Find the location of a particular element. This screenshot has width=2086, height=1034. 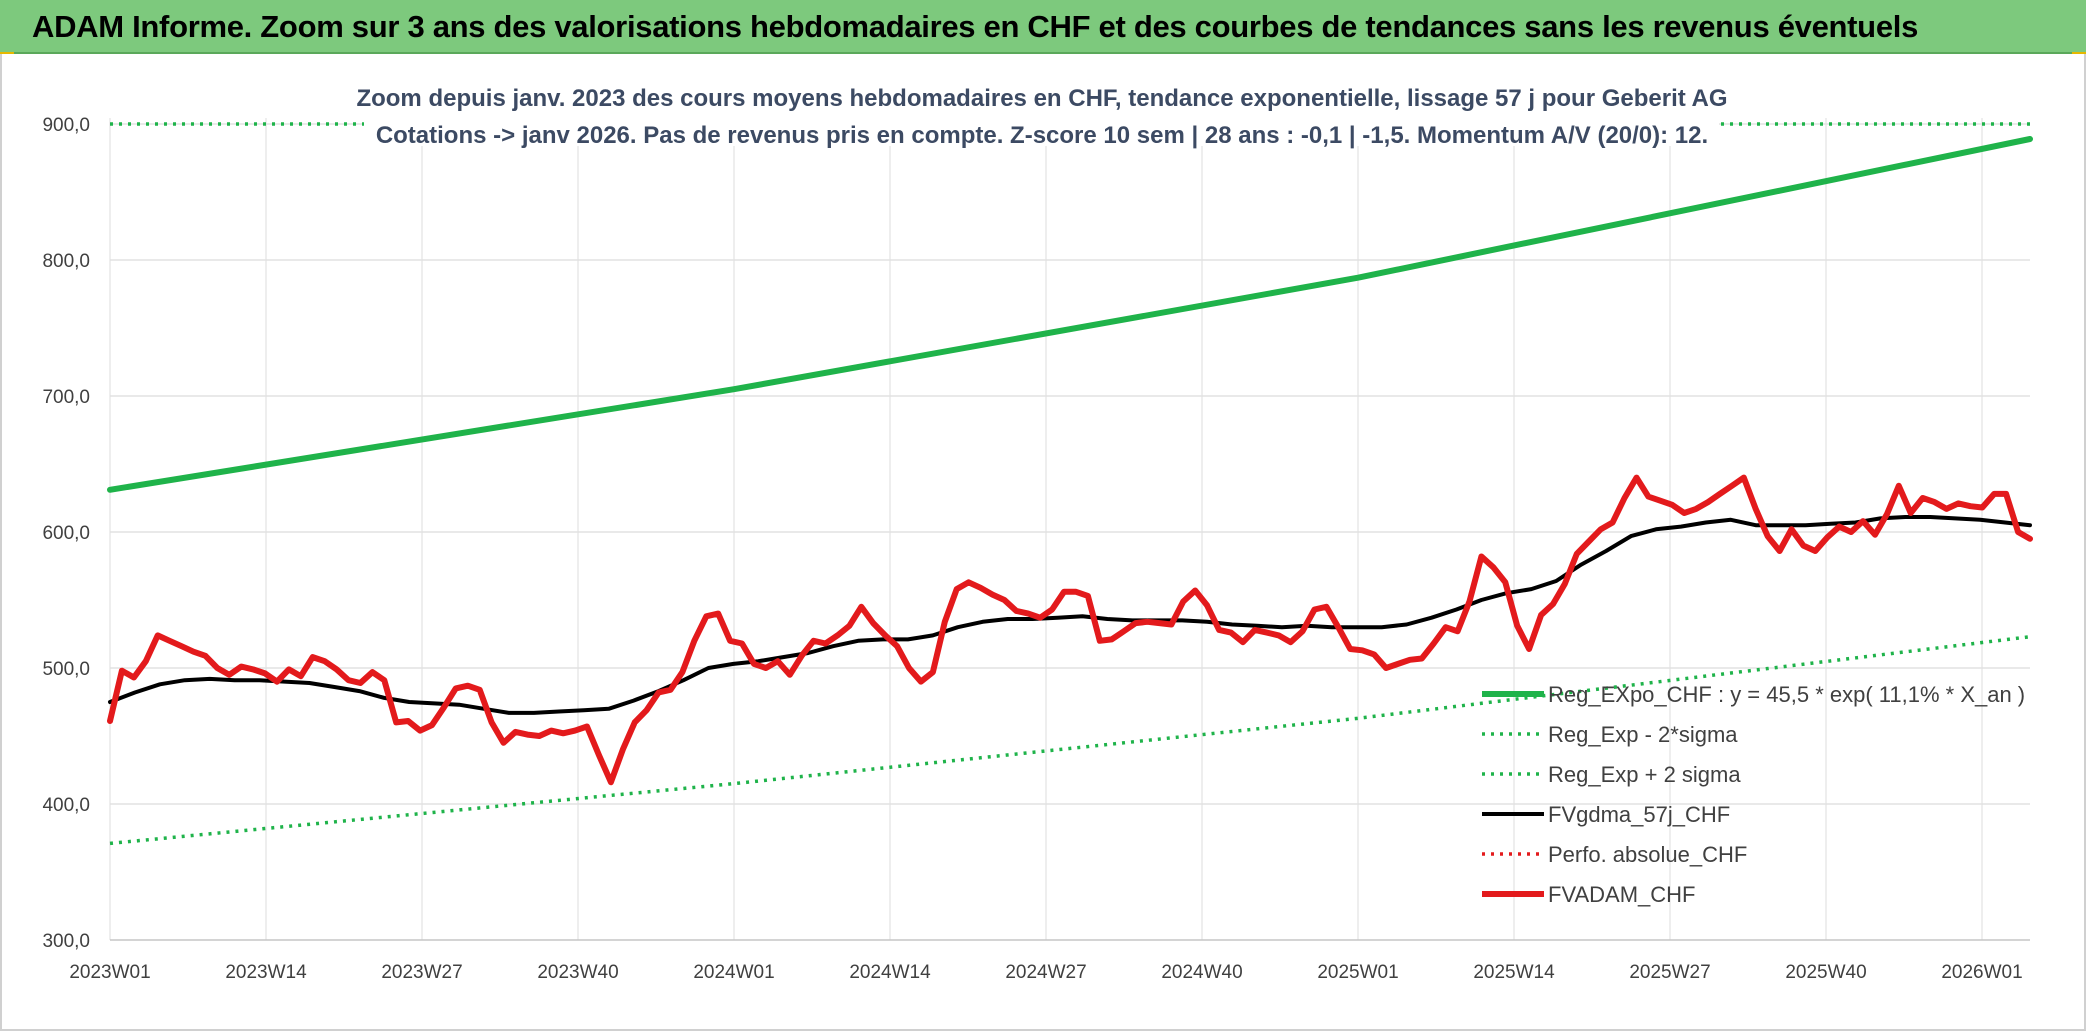

x-tick-label: 2024W14 is located at coordinates (890, 972).